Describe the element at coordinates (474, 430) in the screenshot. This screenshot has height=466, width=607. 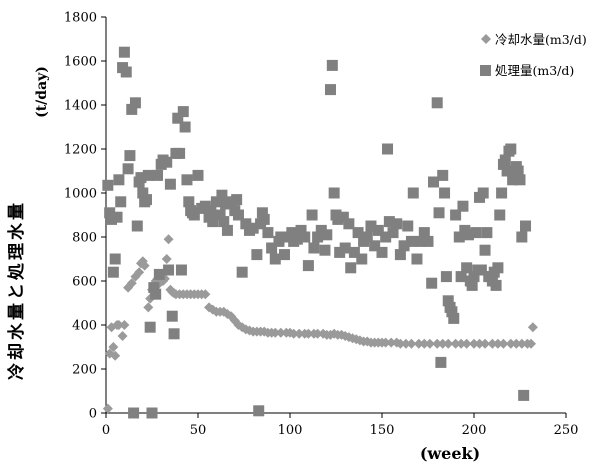
I see `x-tick-label: 200` at that location.